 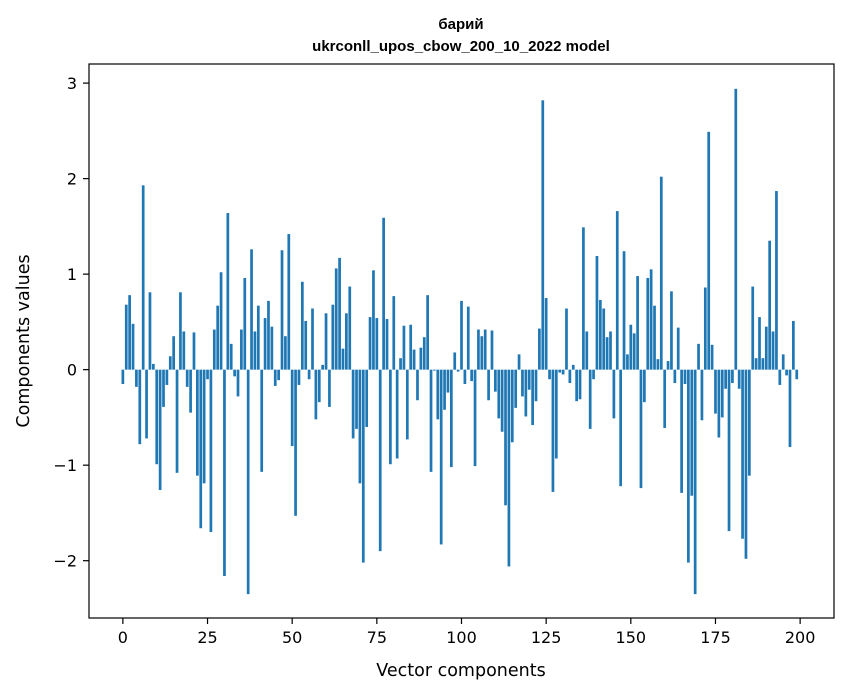 I want to click on x-tick-label: 0, so click(x=123, y=637).